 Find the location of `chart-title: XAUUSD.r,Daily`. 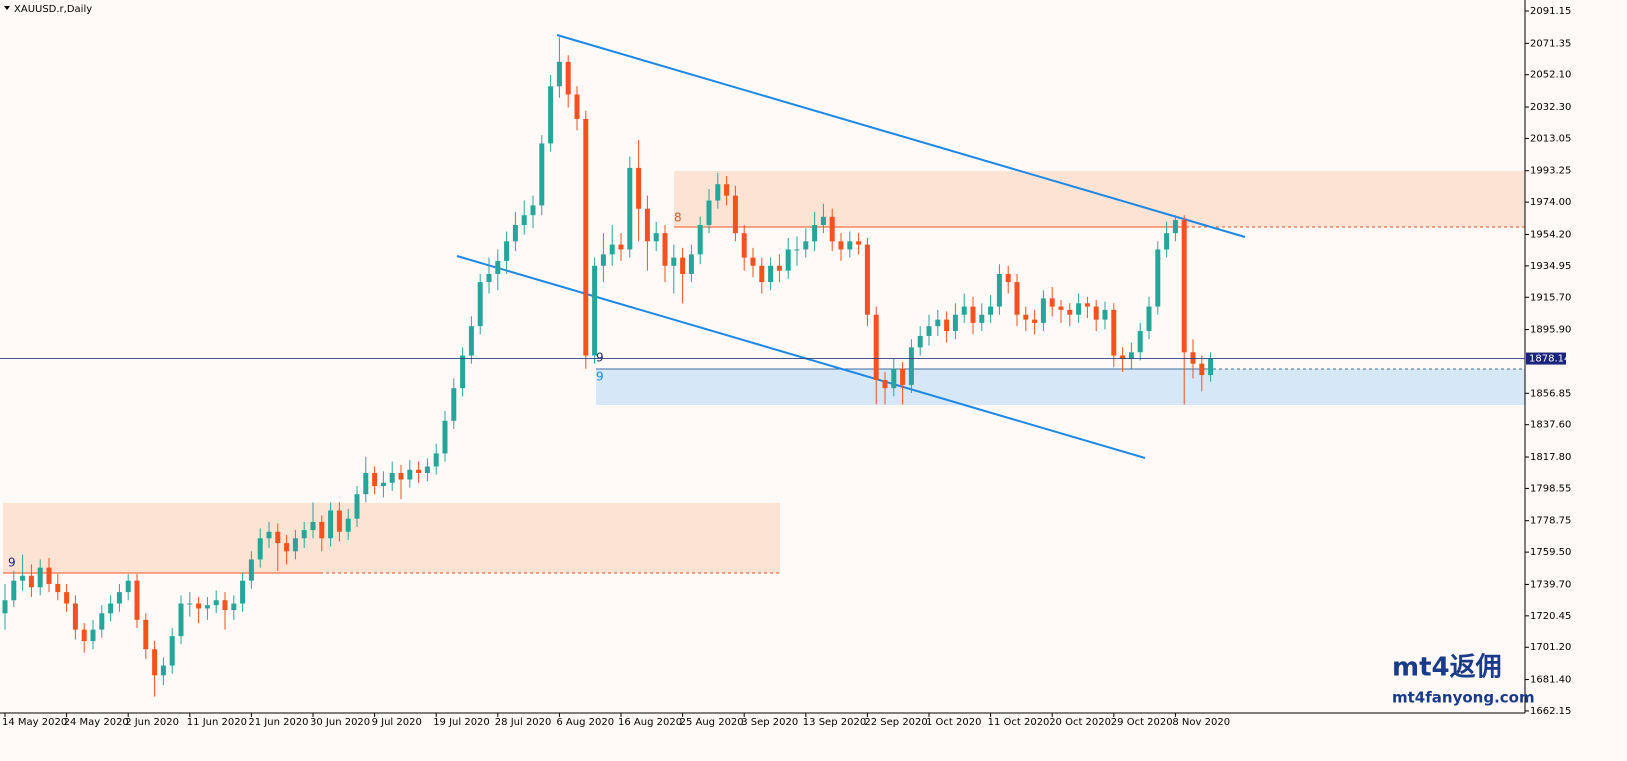

chart-title: XAUUSD.r,Daily is located at coordinates (53, 9).